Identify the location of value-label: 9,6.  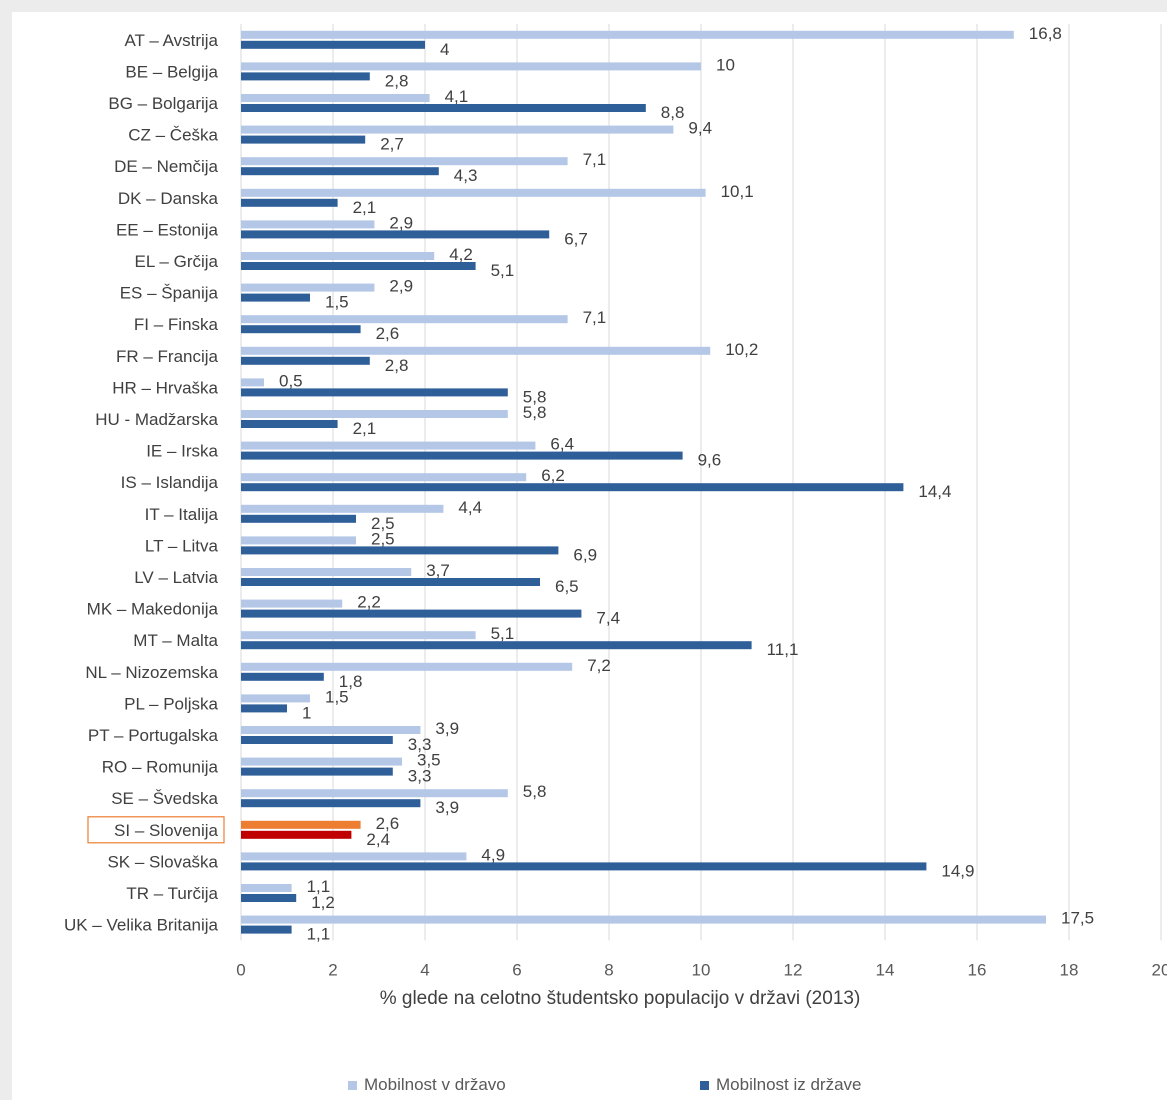
(710, 460).